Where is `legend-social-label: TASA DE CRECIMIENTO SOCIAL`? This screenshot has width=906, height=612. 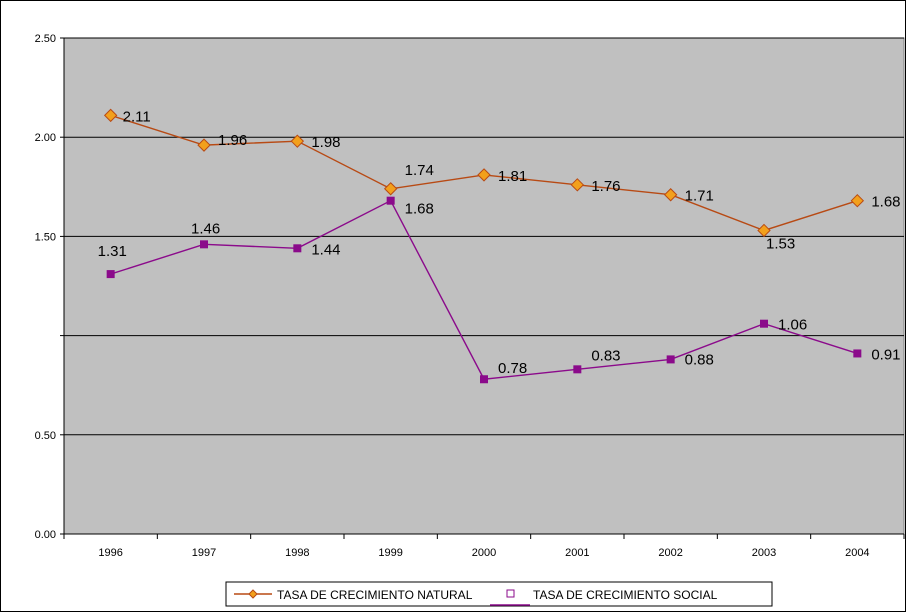
legend-social-label: TASA DE CRECIMIENTO SOCIAL is located at coordinates (625, 595).